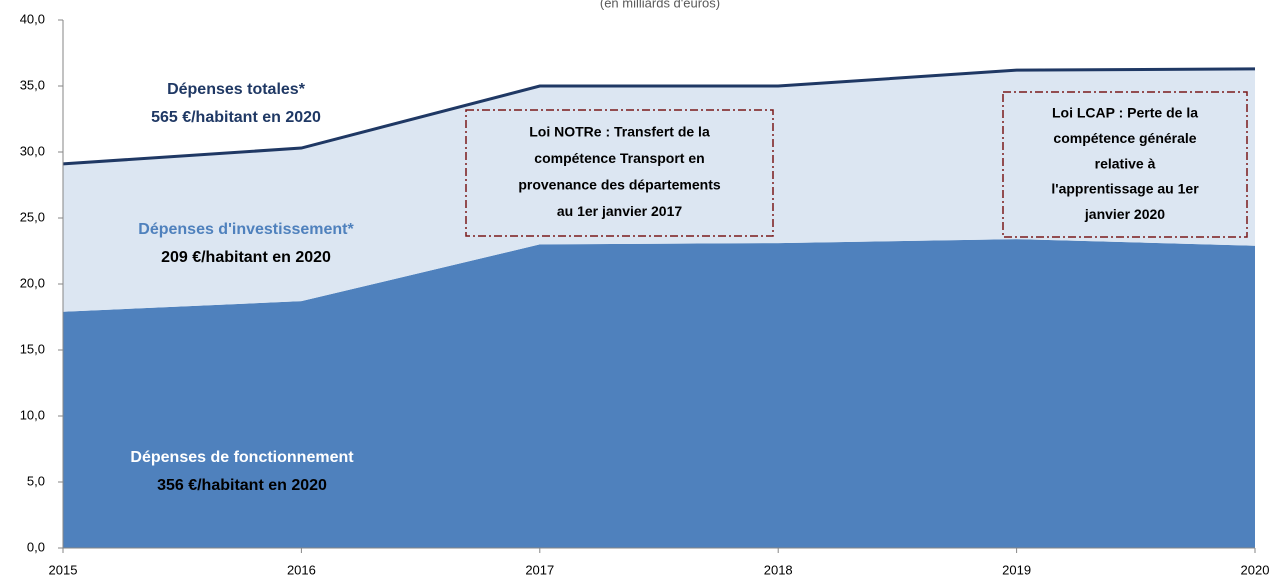  I want to click on y-tick-label: 30,0, so click(32, 150).